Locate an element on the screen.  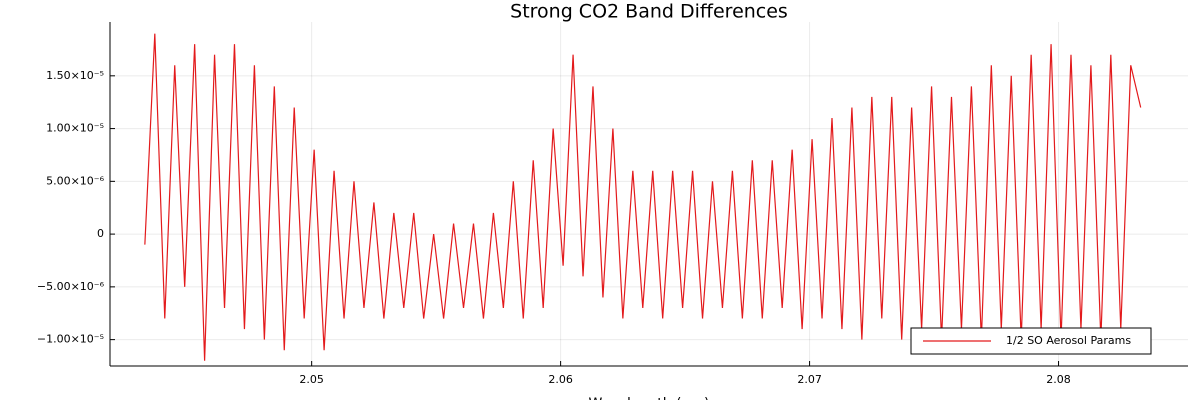
x-tick-label: 2.06 is located at coordinates (560, 379).